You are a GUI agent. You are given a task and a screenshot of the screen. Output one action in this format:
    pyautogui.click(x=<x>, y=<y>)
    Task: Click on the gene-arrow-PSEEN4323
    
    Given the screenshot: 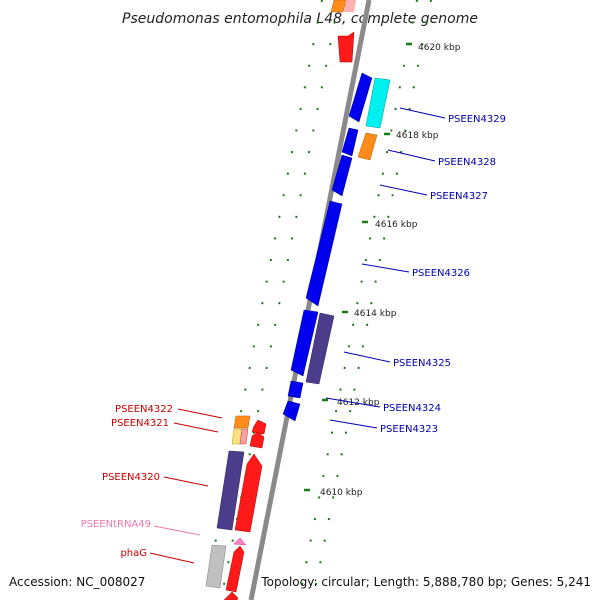 What is the action you would take?
    pyautogui.click(x=291, y=411)
    